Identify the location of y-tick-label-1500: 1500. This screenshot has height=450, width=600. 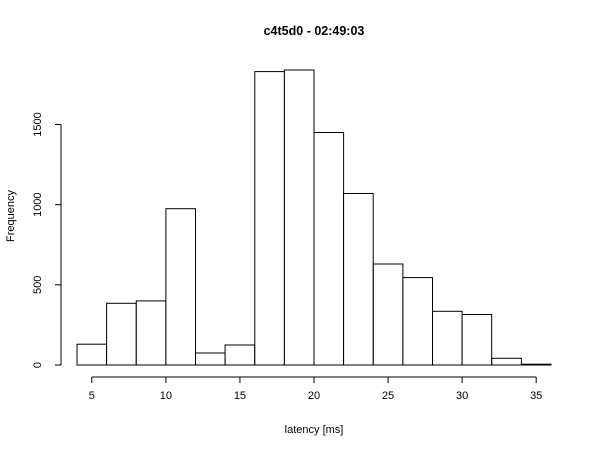
(38, 124).